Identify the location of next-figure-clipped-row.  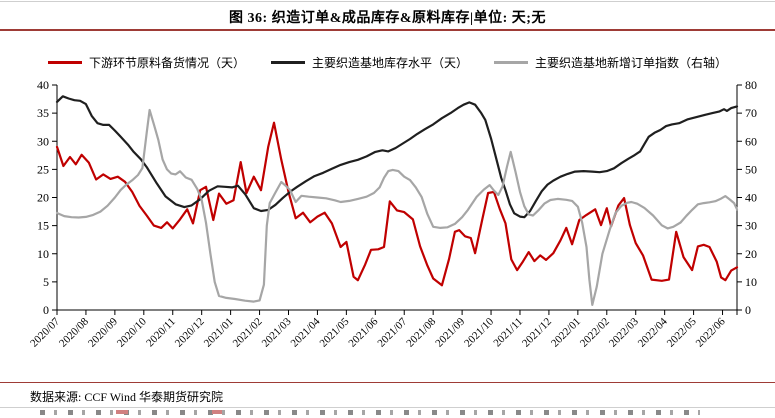
(370, 412).